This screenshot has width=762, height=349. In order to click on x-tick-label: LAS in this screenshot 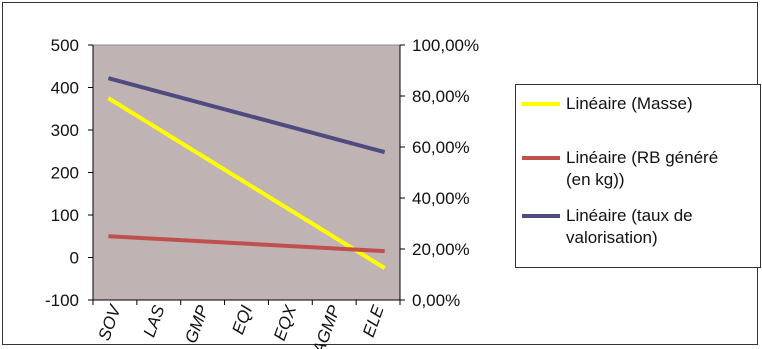, I will do `click(154, 320)`.